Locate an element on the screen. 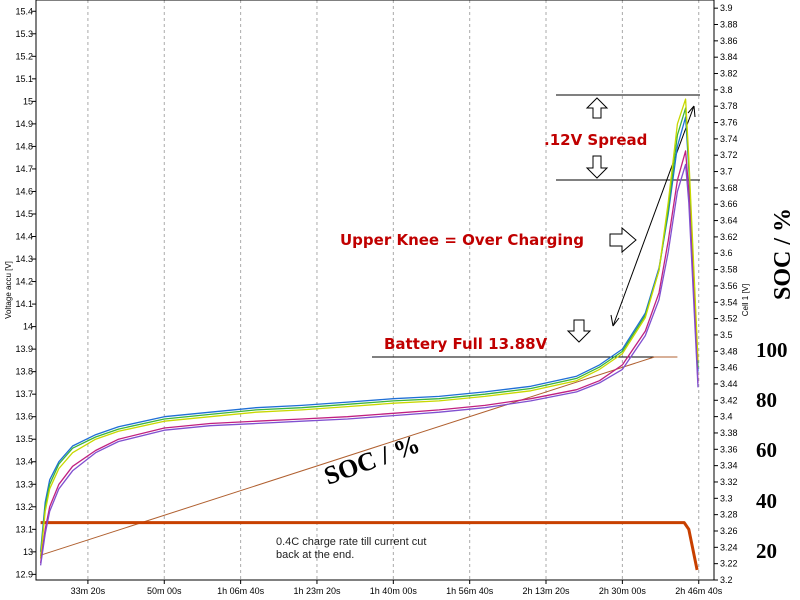 This screenshot has width=800, height=600. right-arrow-icon is located at coordinates (623, 240).